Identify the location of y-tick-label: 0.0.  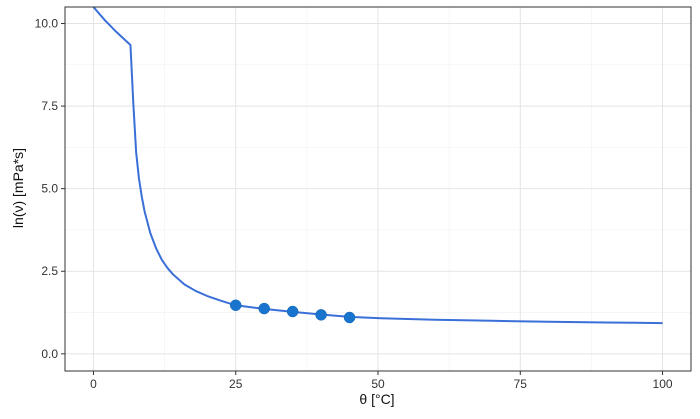
(49, 354).